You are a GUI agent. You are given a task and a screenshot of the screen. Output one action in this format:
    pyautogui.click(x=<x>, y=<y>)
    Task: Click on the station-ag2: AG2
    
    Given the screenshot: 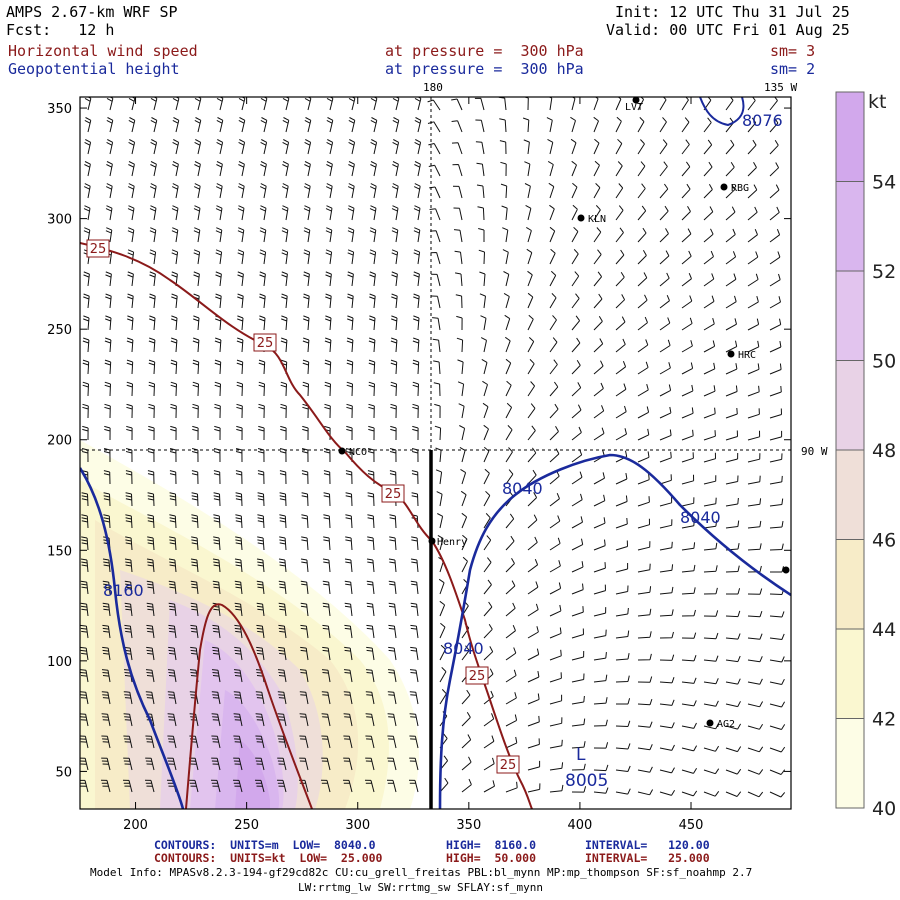 What is the action you would take?
    pyautogui.click(x=726, y=724)
    